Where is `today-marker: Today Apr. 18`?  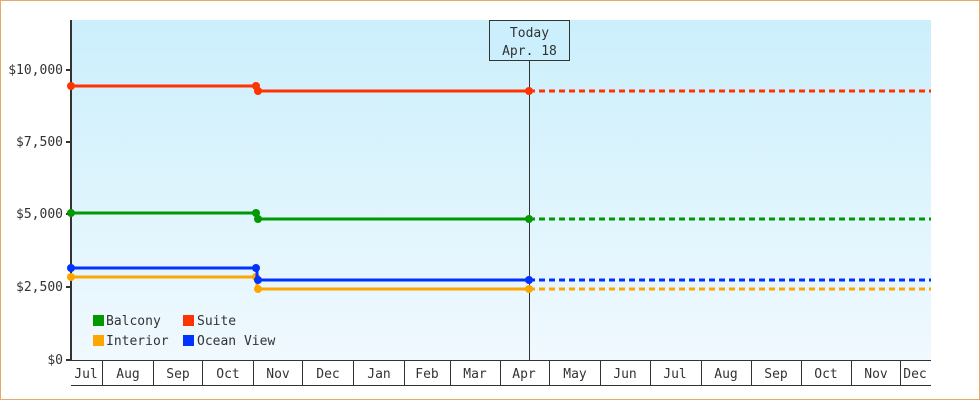 today-marker: Today Apr. 18 is located at coordinates (529, 40).